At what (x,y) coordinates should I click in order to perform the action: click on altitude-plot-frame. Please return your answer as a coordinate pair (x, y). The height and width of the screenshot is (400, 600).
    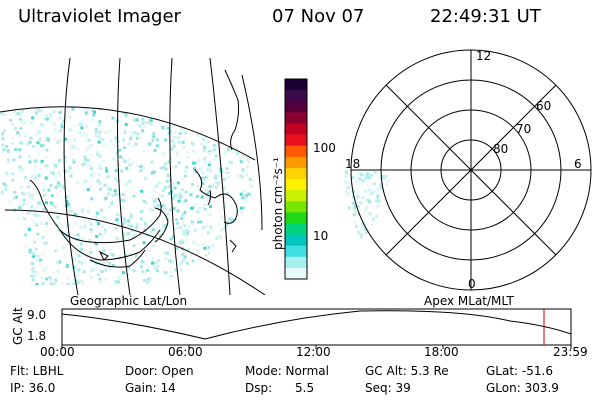
    Looking at the image, I should click on (316, 327).